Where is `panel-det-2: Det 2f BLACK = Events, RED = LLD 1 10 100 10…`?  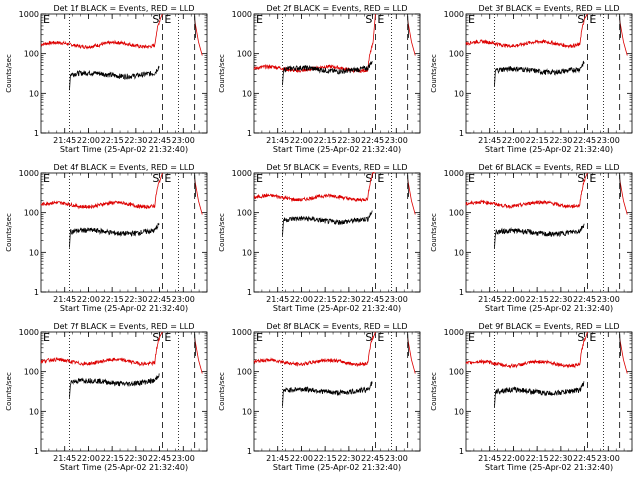
panel-det-2: Det 2f BLACK = Events, RED = LLD 1 10 100 10… is located at coordinates (319, 79).